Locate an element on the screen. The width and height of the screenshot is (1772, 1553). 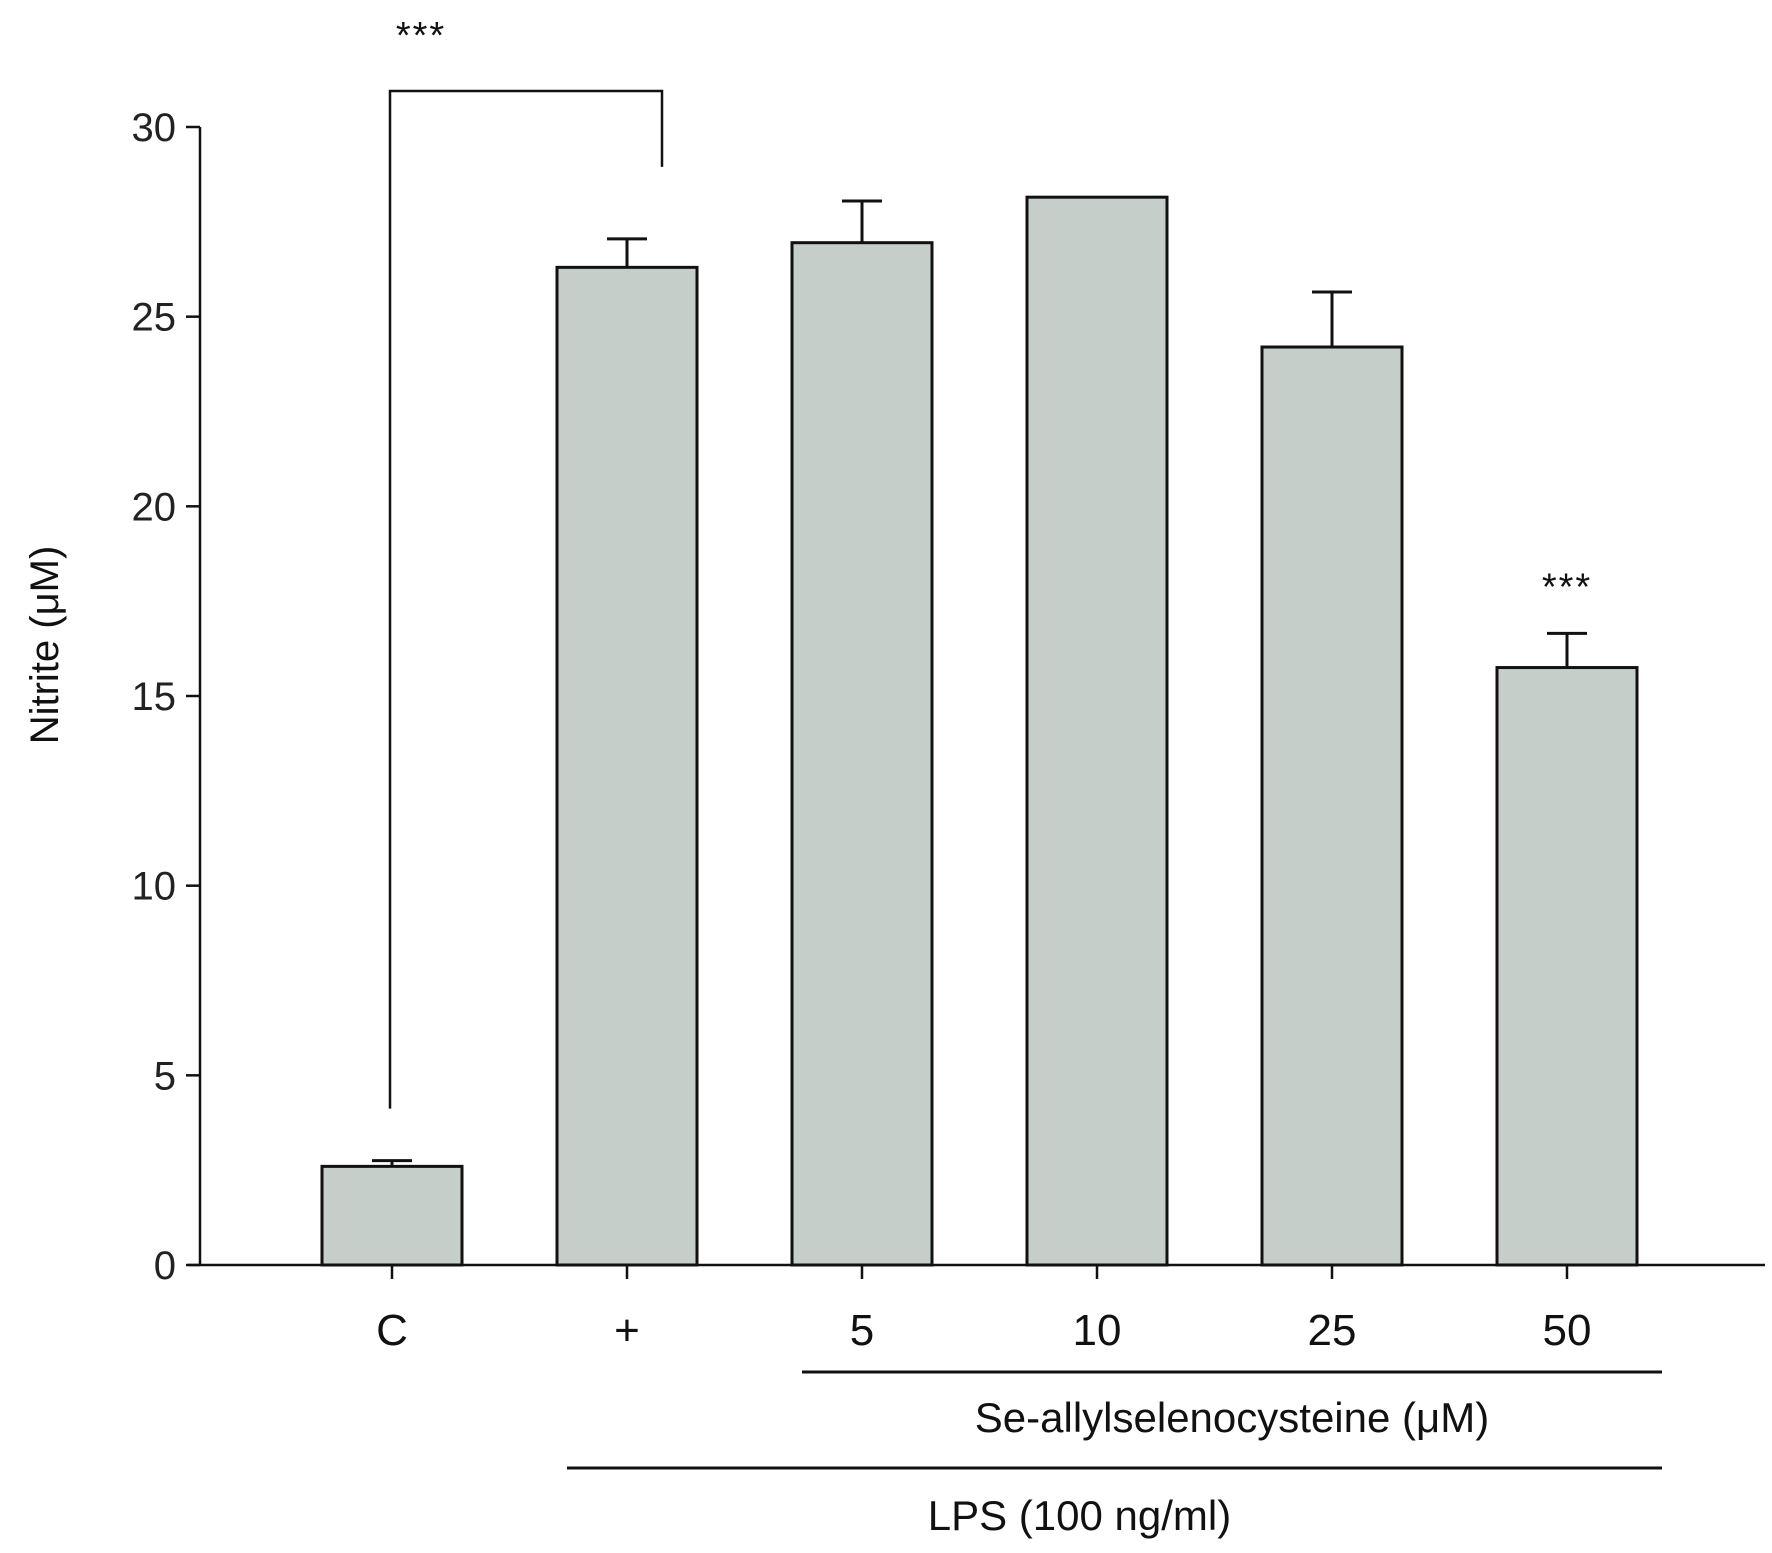
y-tick-label: 10 is located at coordinates (154, 887).